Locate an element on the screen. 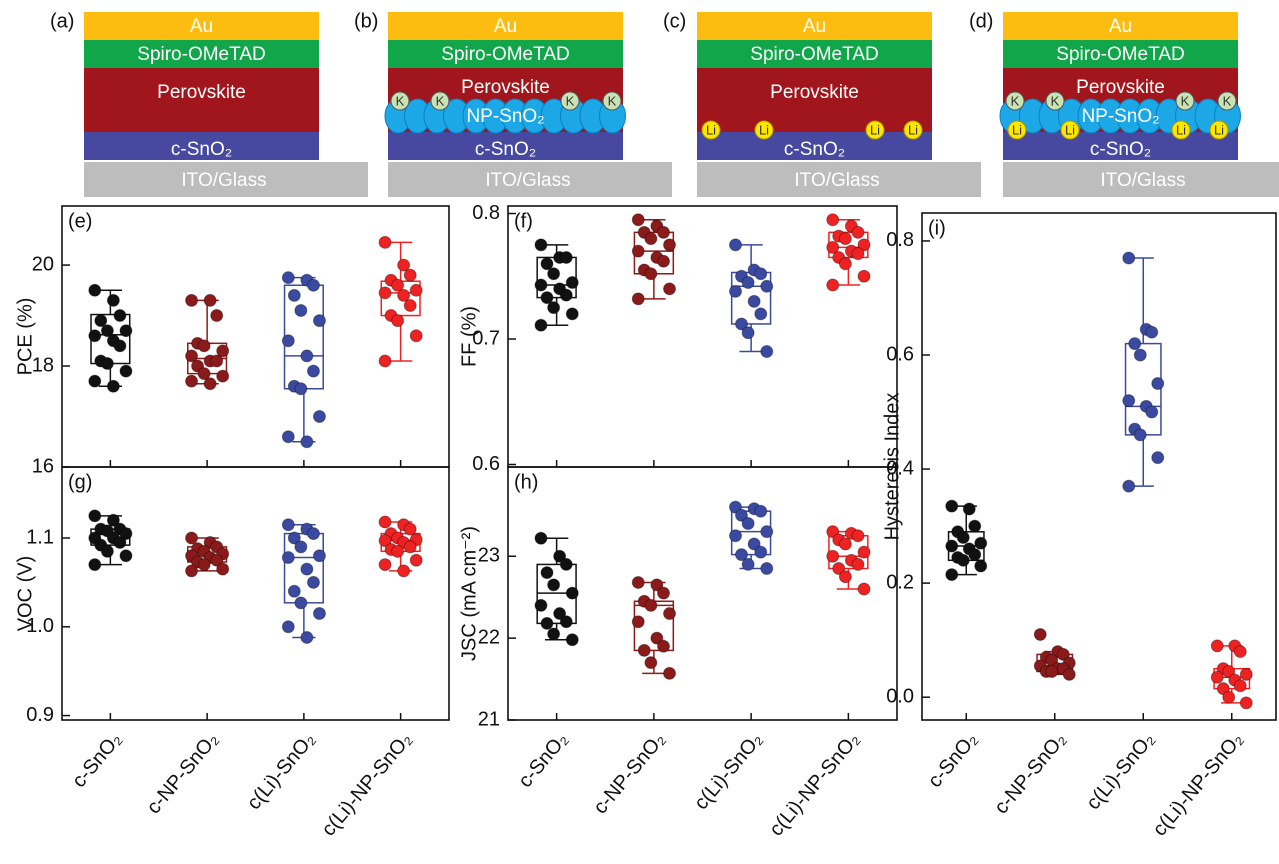 The height and width of the screenshot is (864, 1279). k-ion is located at coordinates (1055, 101).